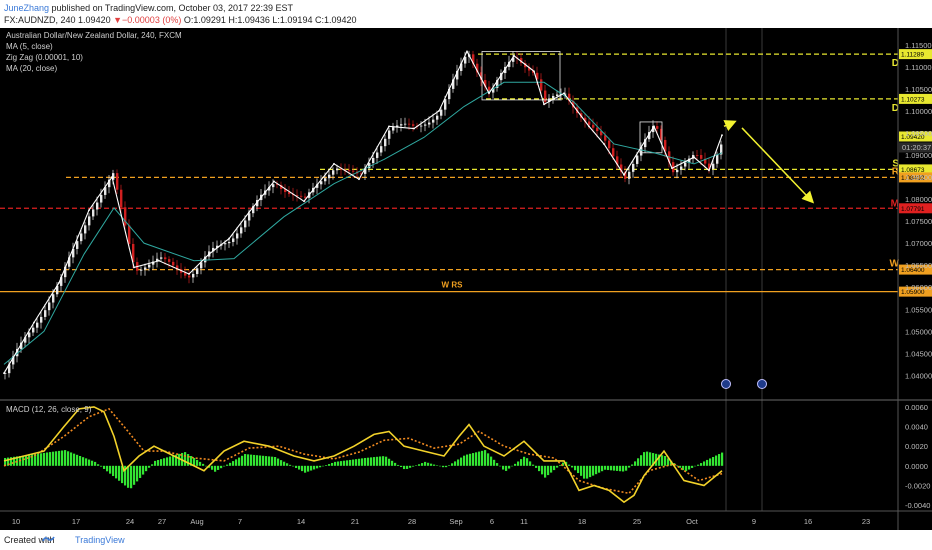  Describe the element at coordinates (896, 171) in the screenshot. I see `level-annotation: R` at that location.